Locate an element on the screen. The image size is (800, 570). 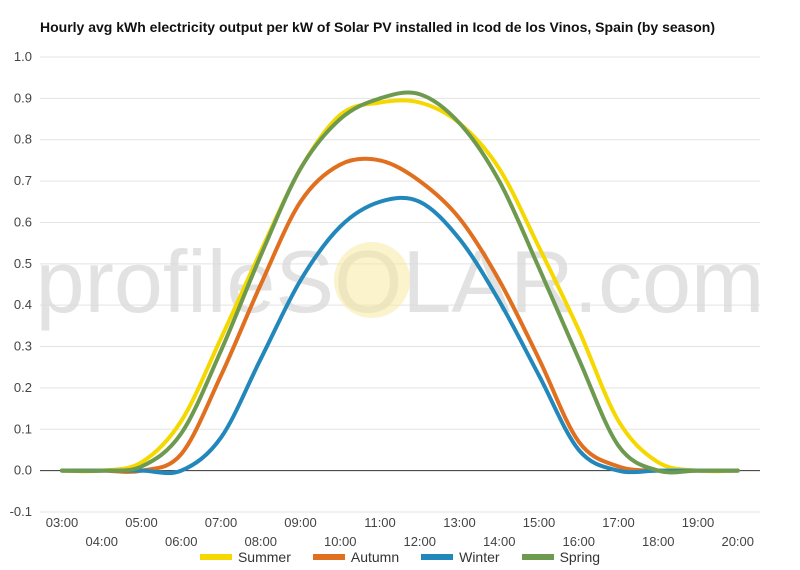
y-tick-label: 0.1 is located at coordinates (23, 428).